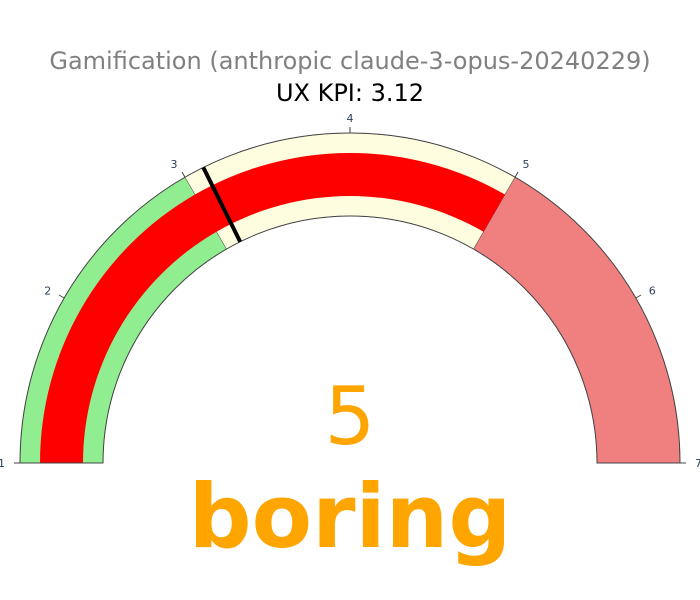  What do you see at coordinates (697, 463) in the screenshot?
I see `gauge-tick-label: 7` at bounding box center [697, 463].